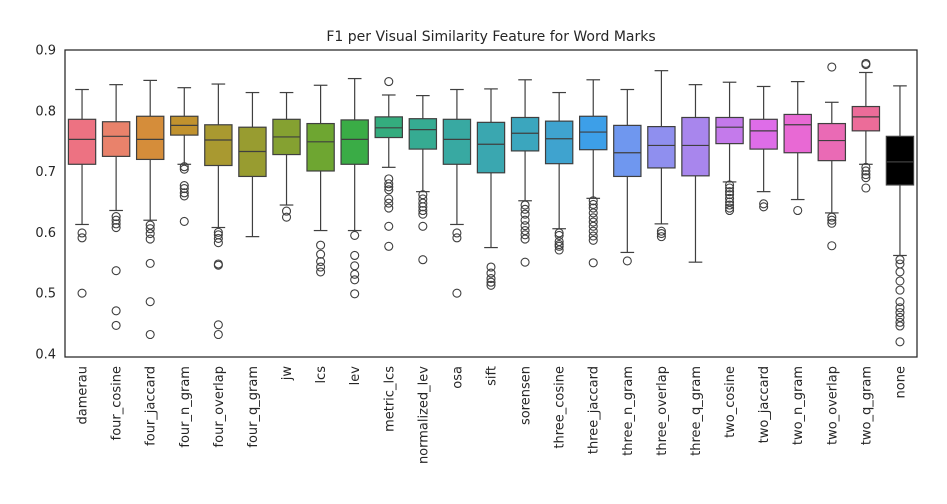  What do you see at coordinates (832, 405) in the screenshot?
I see `x-tick-label: two_overlap` at bounding box center [832, 405].